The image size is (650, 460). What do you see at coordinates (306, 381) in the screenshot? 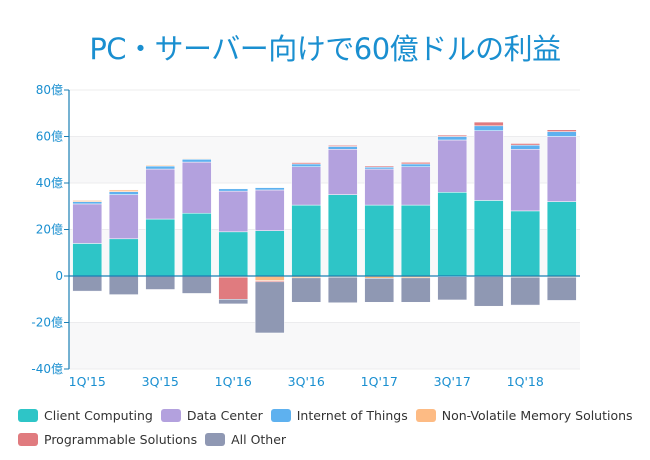
I see `x-tick-label: 3Q'16` at bounding box center [306, 381].